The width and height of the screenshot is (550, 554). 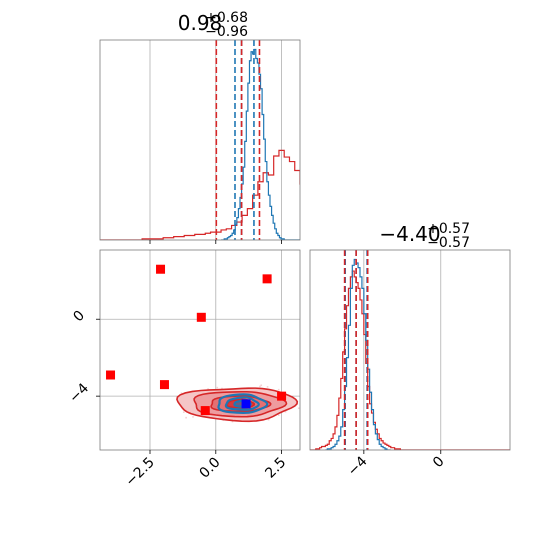 I want to click on hist-tick-label: 0, so click(x=439, y=463).